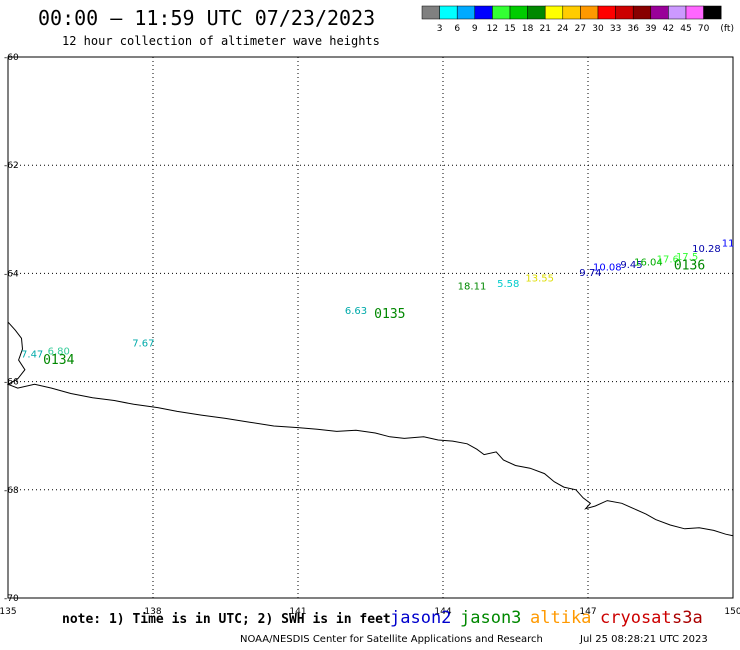 This screenshot has height=650, width=740. I want to click on wave-height-observation: 11, so click(728, 243).